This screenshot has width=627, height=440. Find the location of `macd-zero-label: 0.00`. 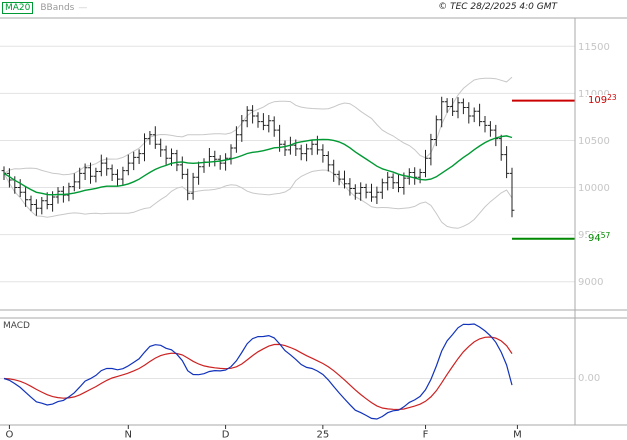

macd-zero-label: 0.00 is located at coordinates (589, 378).